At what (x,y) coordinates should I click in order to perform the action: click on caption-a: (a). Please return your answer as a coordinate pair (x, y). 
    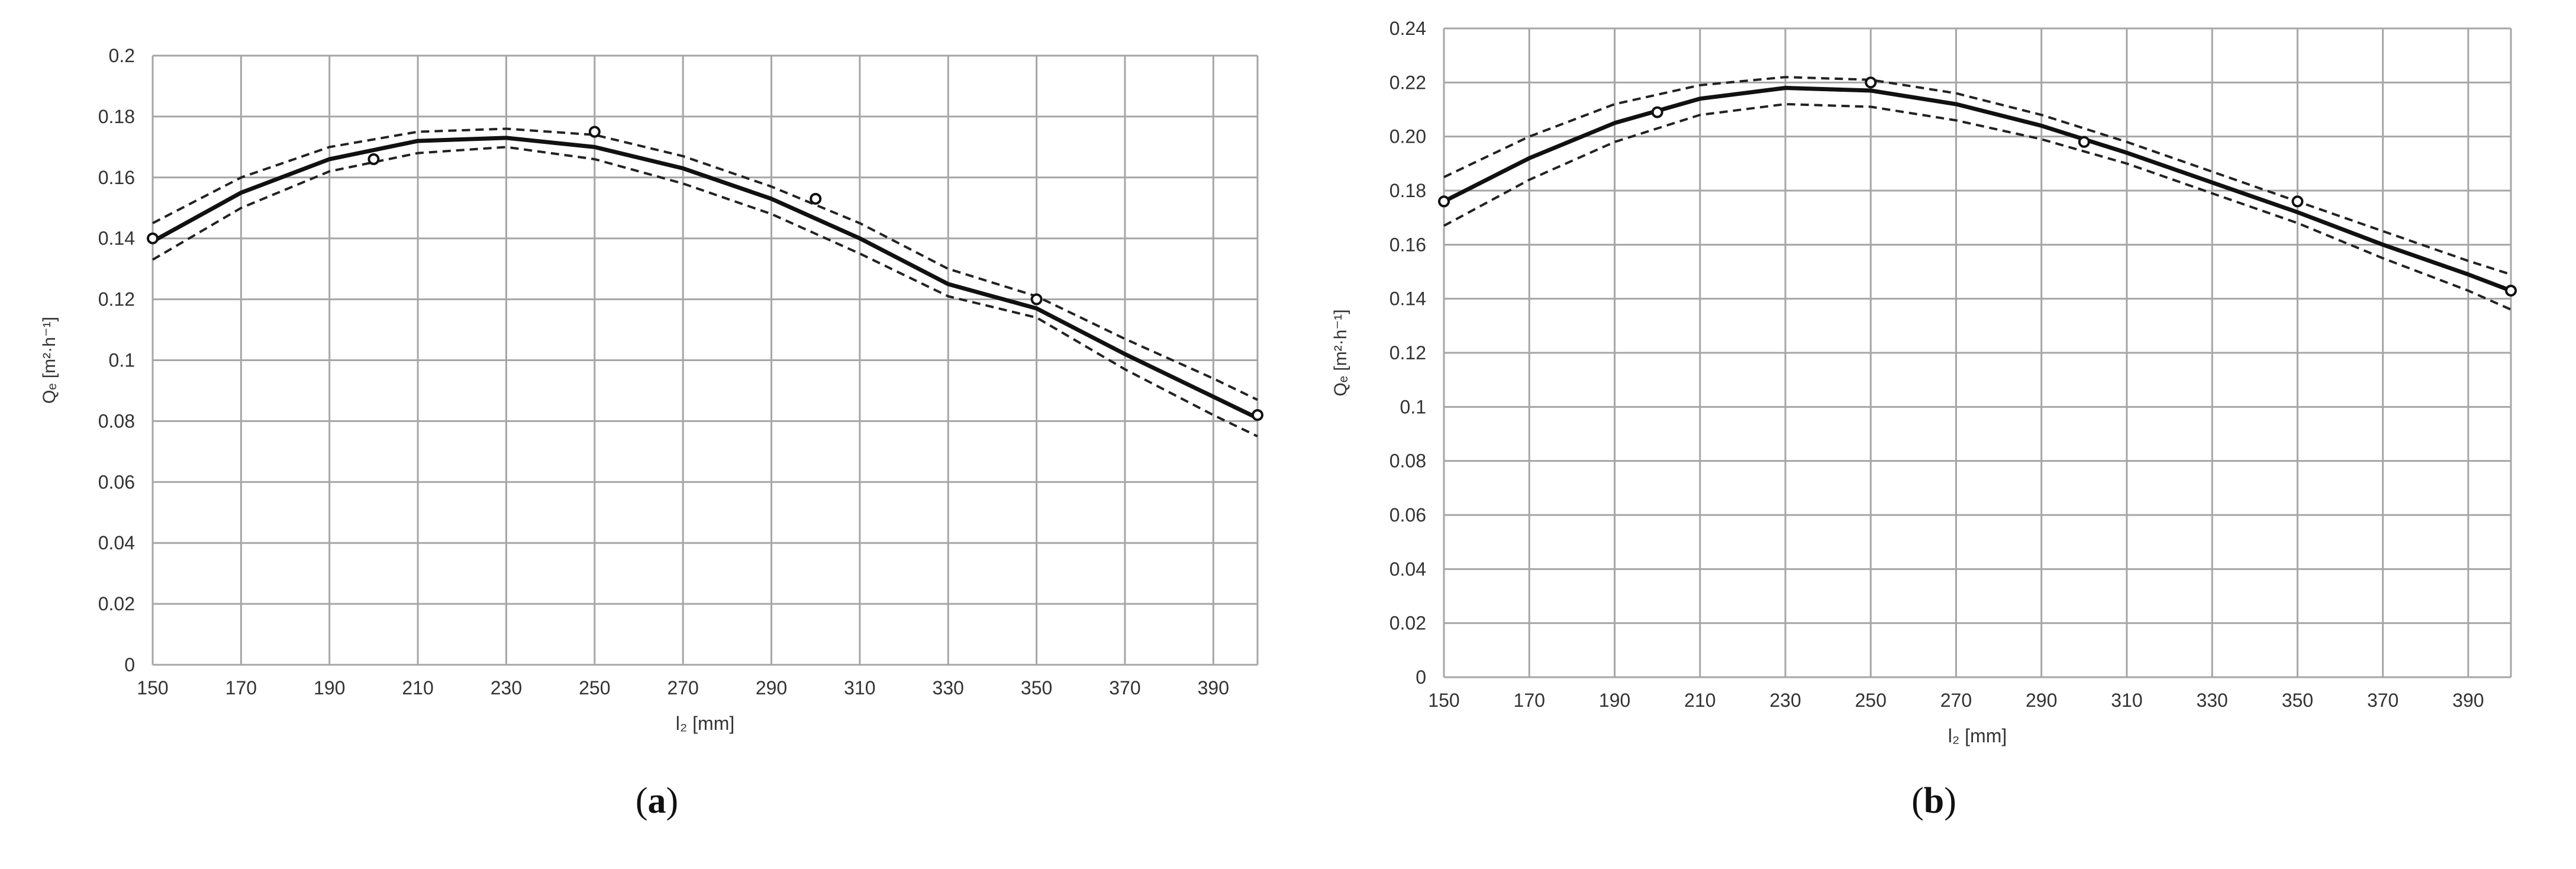
    Looking at the image, I should click on (657, 801).